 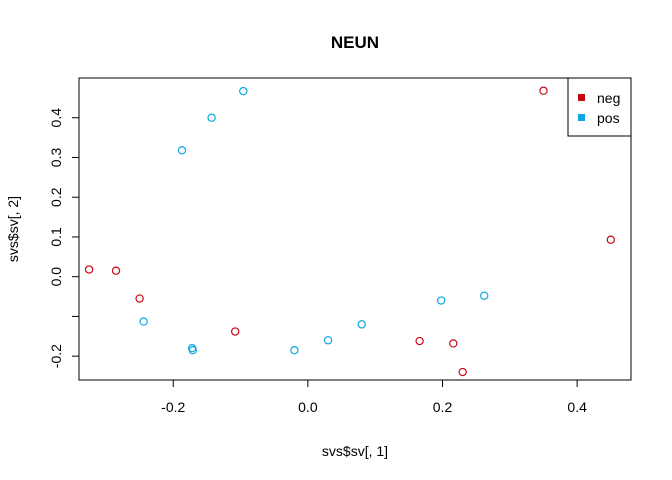 I want to click on legend: neg pos, so click(x=599, y=107).